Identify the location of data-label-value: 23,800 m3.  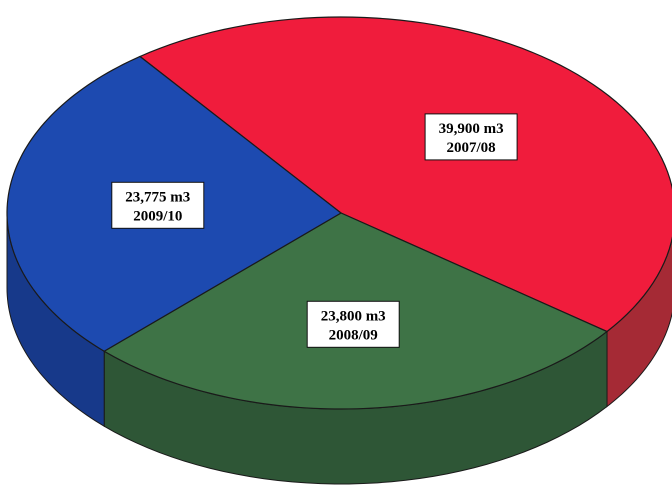
(353, 316).